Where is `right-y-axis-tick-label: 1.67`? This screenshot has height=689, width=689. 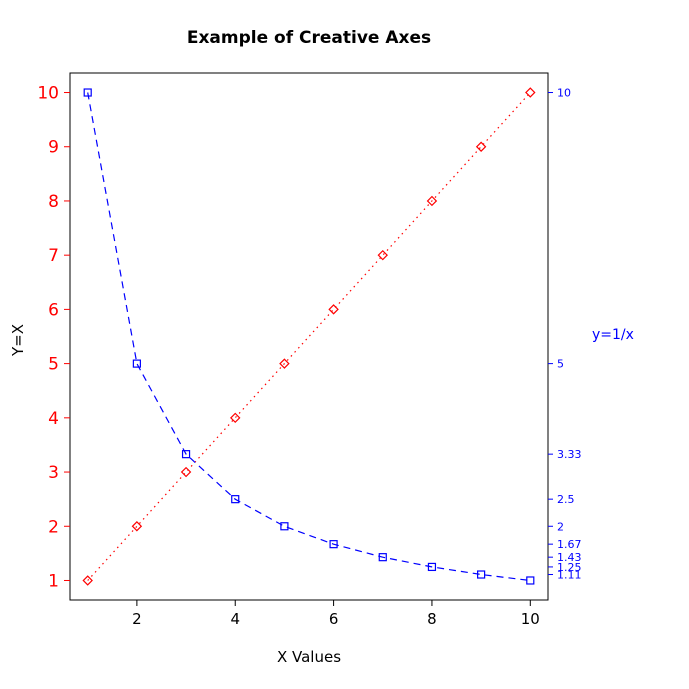 right-y-axis-tick-label: 1.67 is located at coordinates (569, 544).